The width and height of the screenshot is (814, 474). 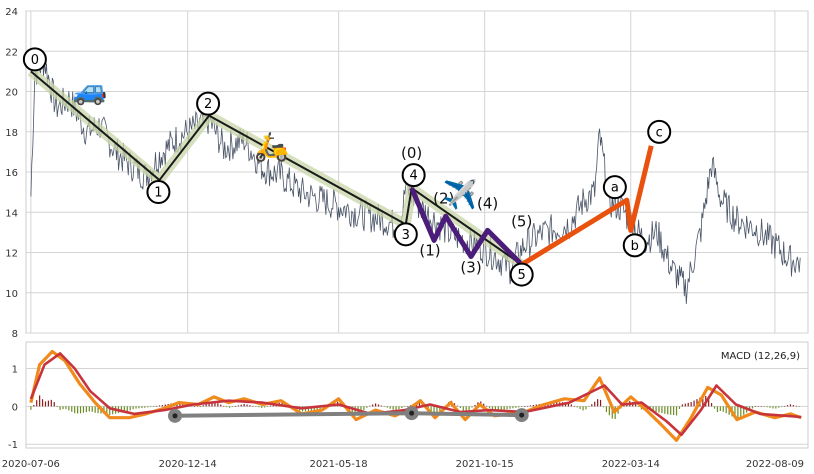 What do you see at coordinates (11, 12) in the screenshot?
I see `price-y-tick-label: 24` at bounding box center [11, 12].